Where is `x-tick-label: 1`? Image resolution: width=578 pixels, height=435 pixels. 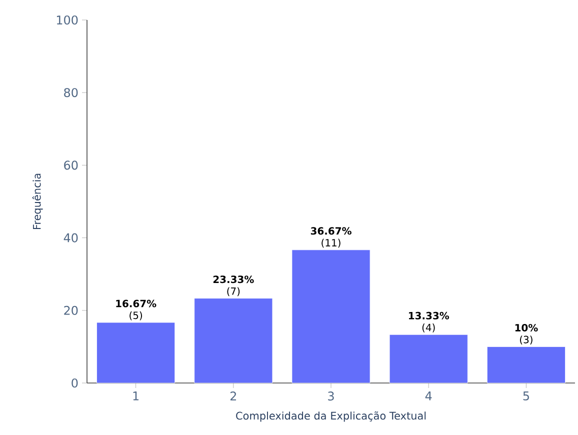 x-tick-label: 1 is located at coordinates (135, 396).